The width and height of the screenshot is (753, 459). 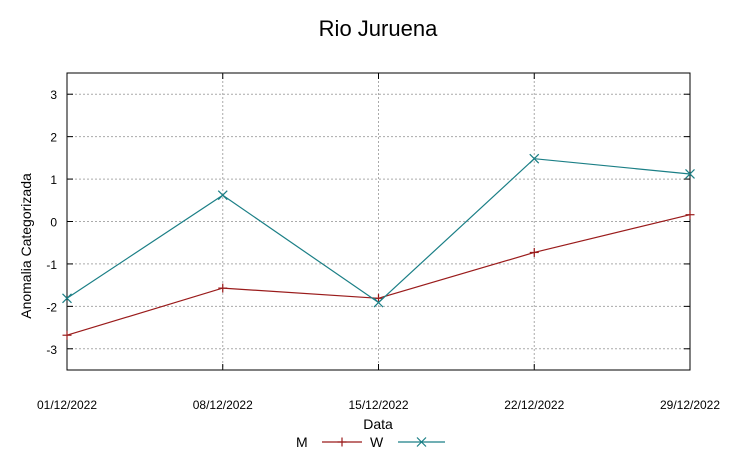 I want to click on y-tick-label: 1, so click(x=53, y=180).